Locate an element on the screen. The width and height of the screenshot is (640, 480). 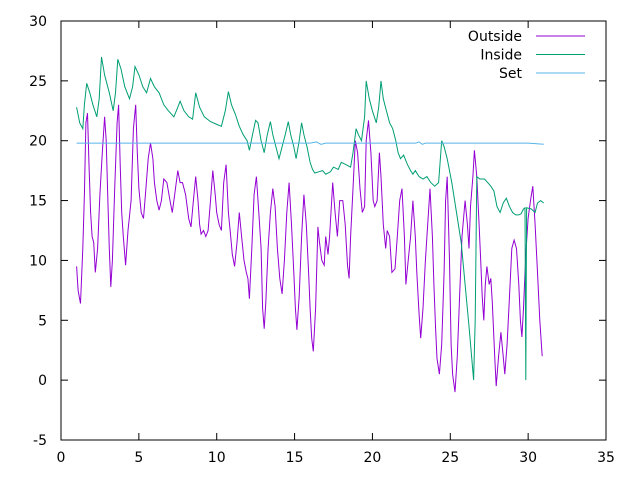
y-tick-label: 10 is located at coordinates (38, 261).